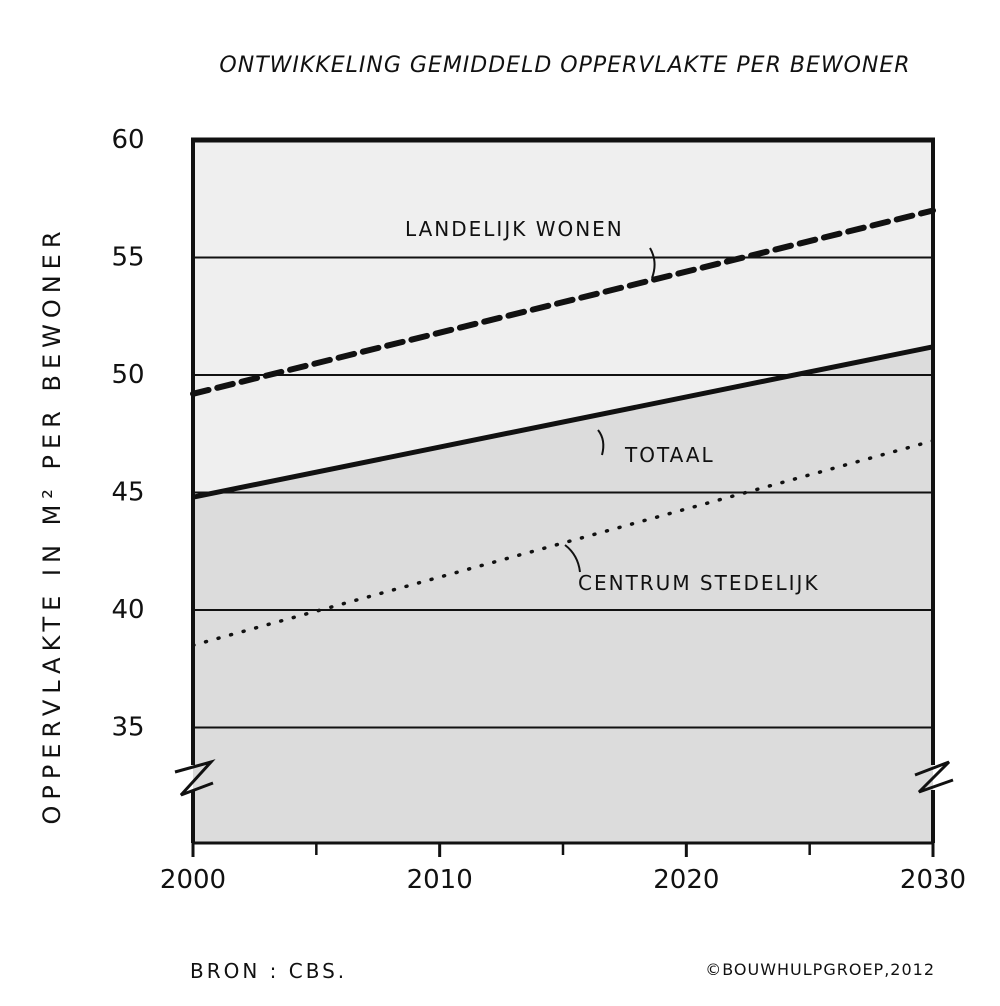 The height and width of the screenshot is (1006, 1000). Describe the element at coordinates (52, 524) in the screenshot. I see `y-axis-label: OPPERVLAKTE IN M² PER BEWONER` at that location.